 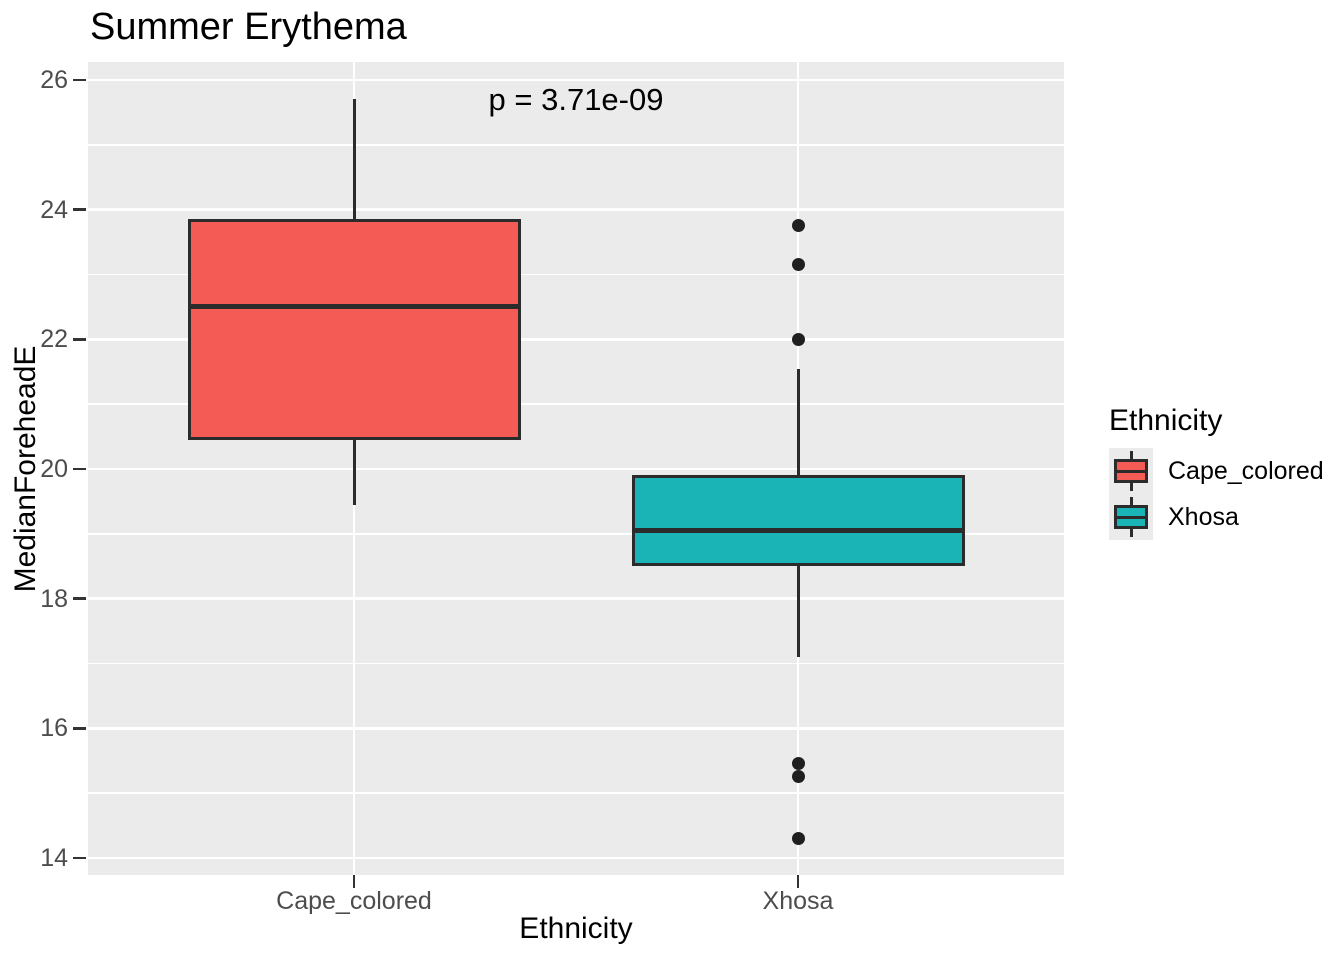 I want to click on legend: Ethnicity Cape_colored Xhosa, so click(x=1216, y=472).